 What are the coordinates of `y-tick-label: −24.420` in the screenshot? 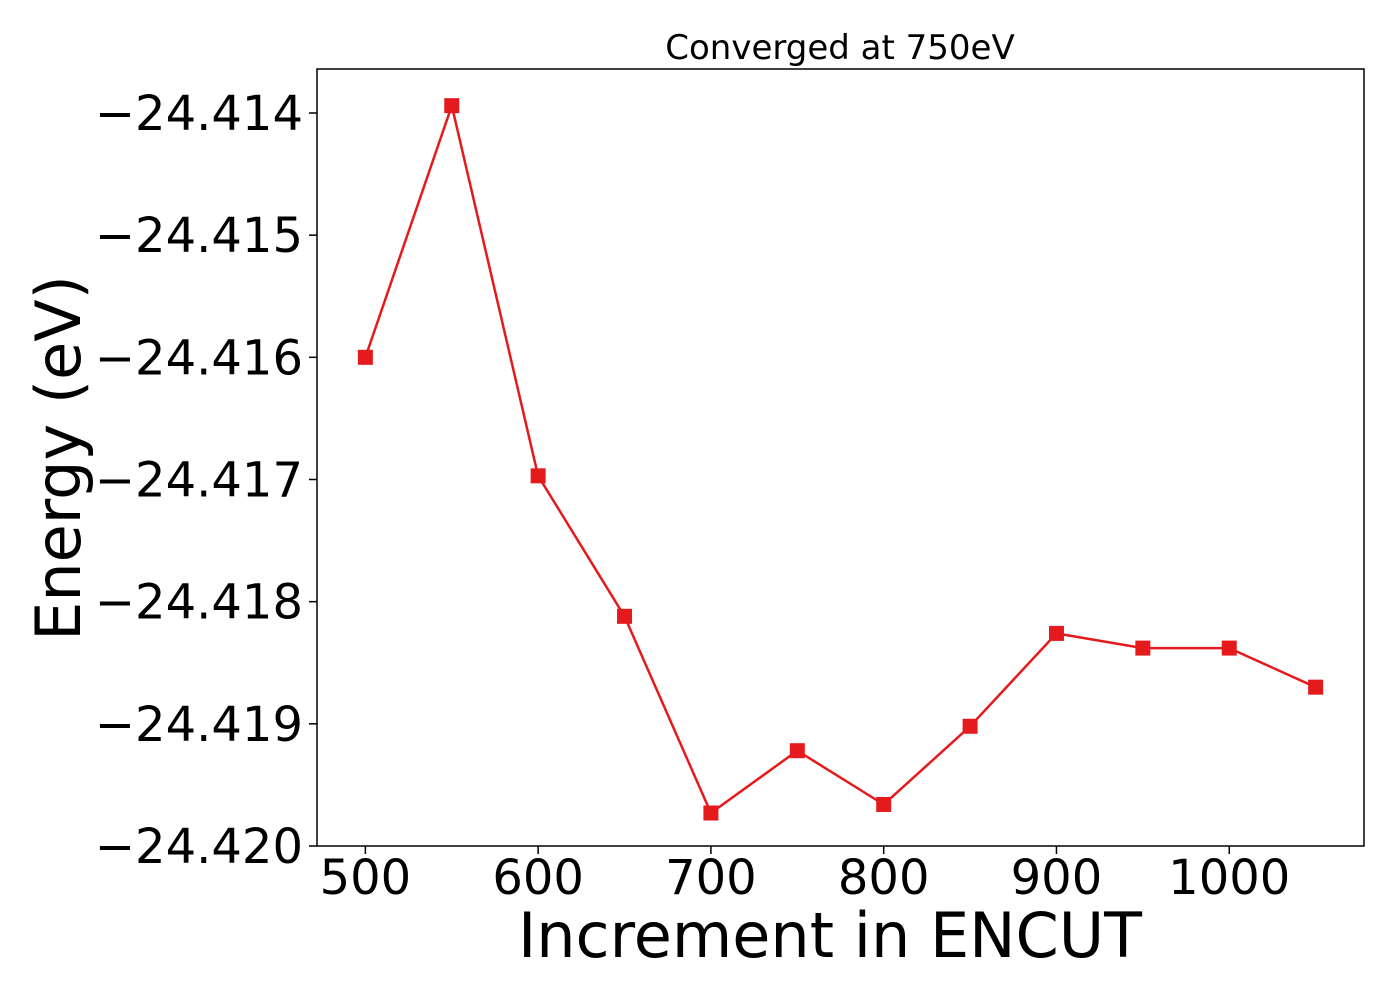 It's located at (199, 847).